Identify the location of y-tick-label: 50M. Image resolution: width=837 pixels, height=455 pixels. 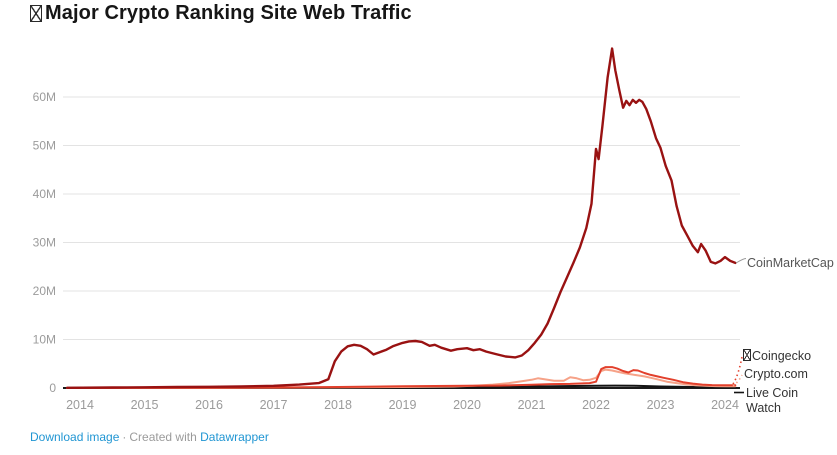
(44, 146).